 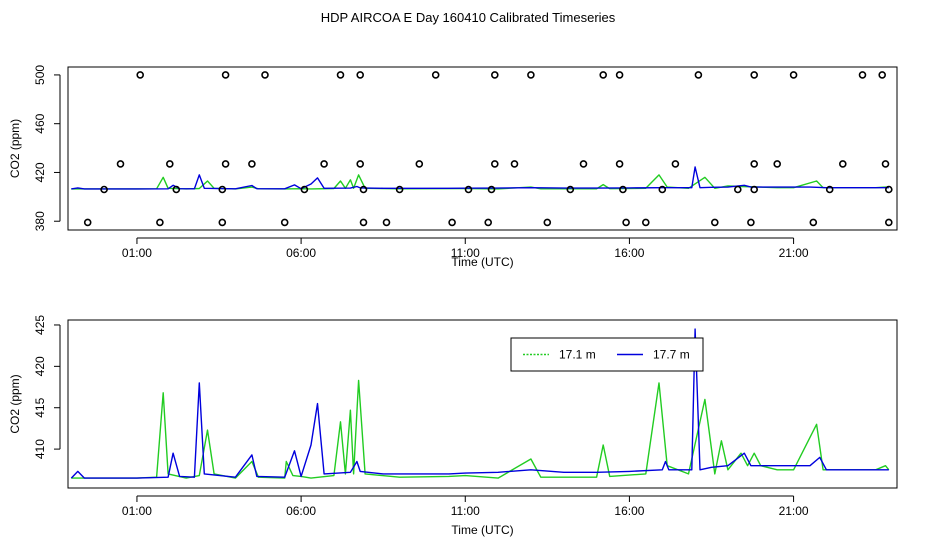 I want to click on y-tick-label: 380, so click(x=40, y=221).